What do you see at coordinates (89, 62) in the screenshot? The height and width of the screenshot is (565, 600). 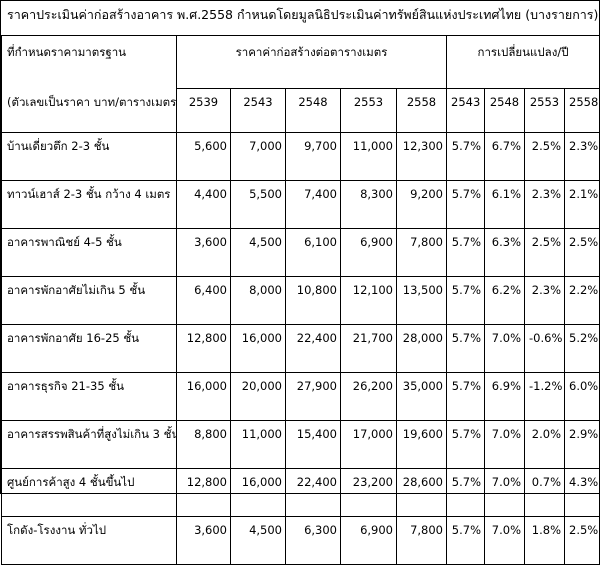 I see `row-header-label: ที่กำหนดราคามาตรฐาน` at bounding box center [89, 62].